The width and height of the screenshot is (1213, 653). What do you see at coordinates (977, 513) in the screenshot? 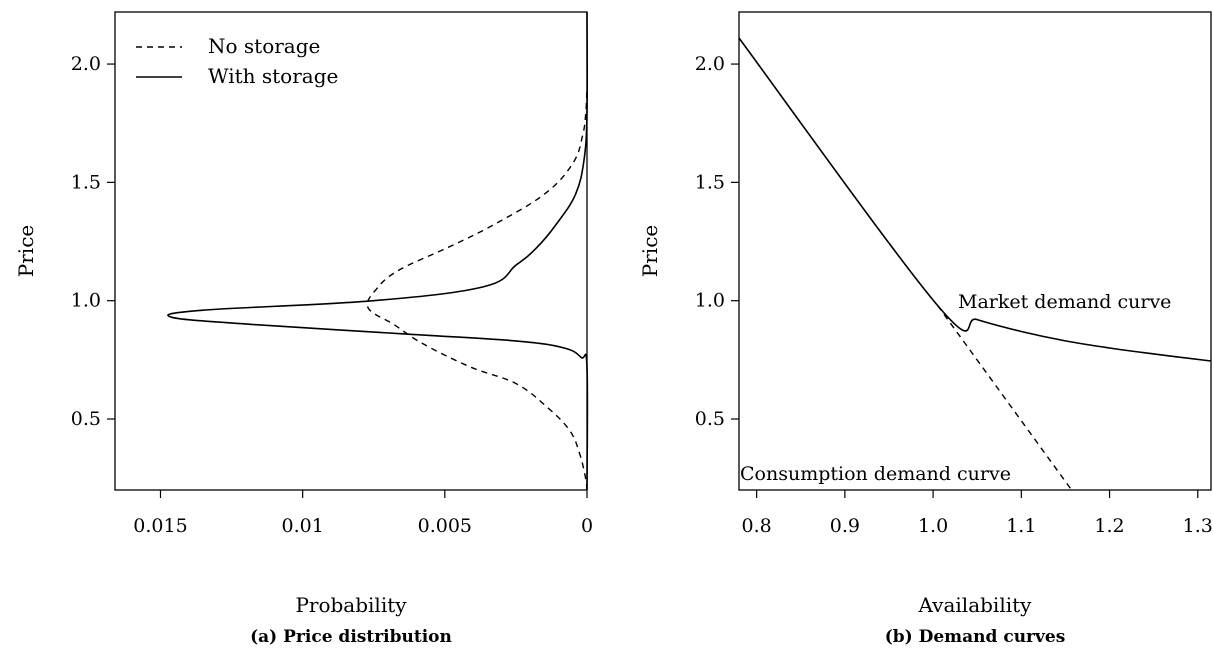
I see `x-ticks-b: 0.8 0.9 1.0 1.1 1.2 1.3` at bounding box center [977, 513].